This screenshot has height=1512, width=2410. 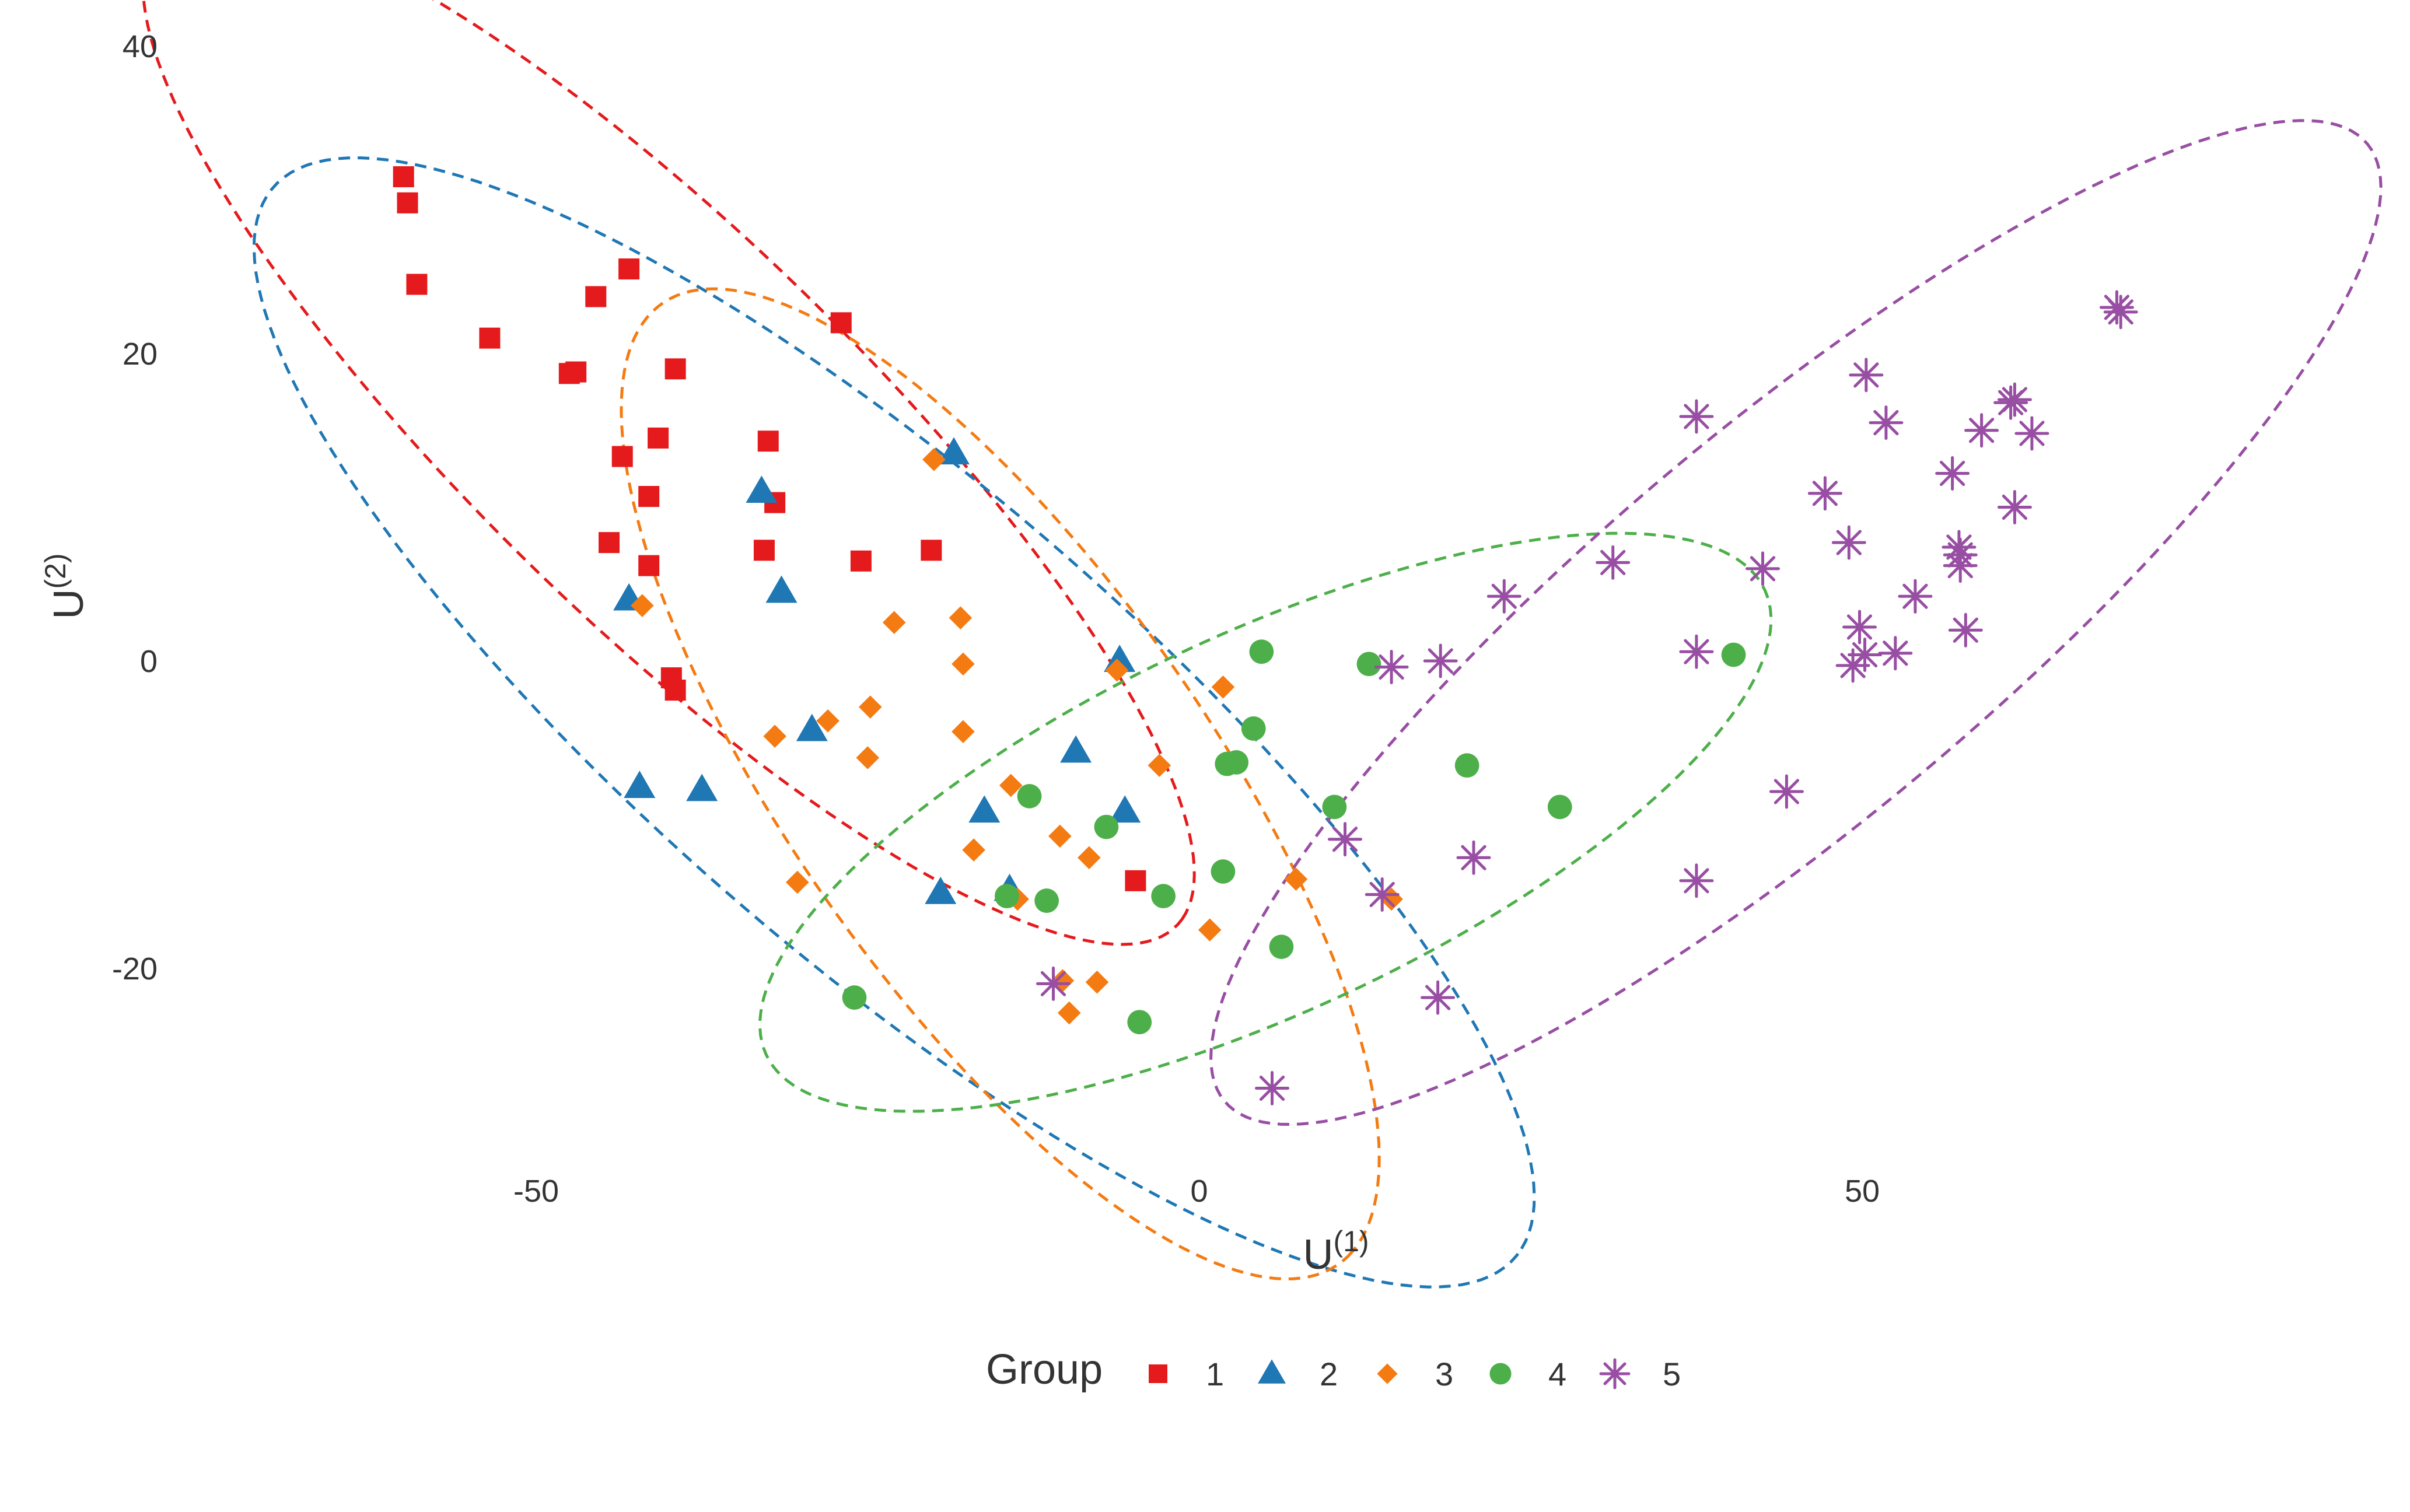 What do you see at coordinates (1196, 1191) in the screenshot?
I see `x-axis-ticks: -50 0 50` at bounding box center [1196, 1191].